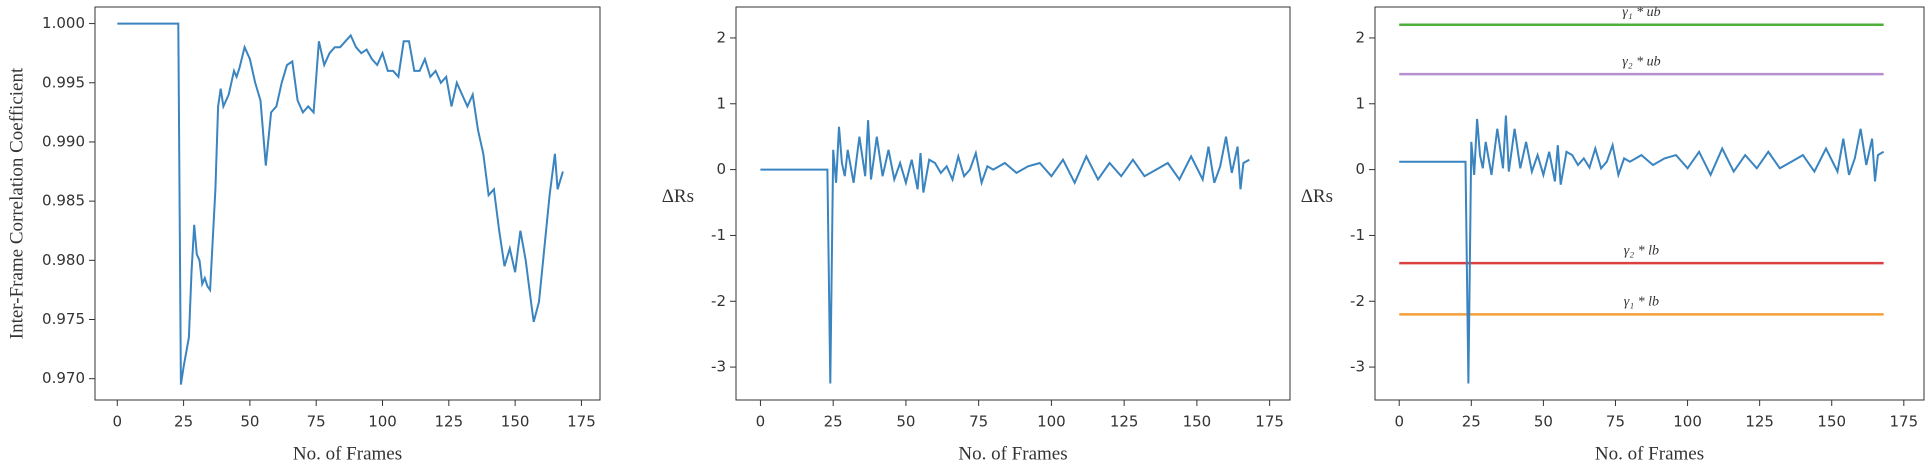 Image resolution: width=1930 pixels, height=466 pixels. I want to click on threshold-label: γ₂ * lb, so click(1641, 250).